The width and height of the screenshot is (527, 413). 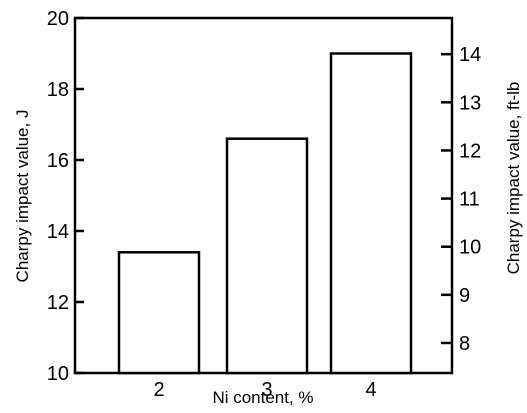 What do you see at coordinates (513, 178) in the screenshot?
I see `right-axis-title: Charpy impact value, ft-lb` at bounding box center [513, 178].